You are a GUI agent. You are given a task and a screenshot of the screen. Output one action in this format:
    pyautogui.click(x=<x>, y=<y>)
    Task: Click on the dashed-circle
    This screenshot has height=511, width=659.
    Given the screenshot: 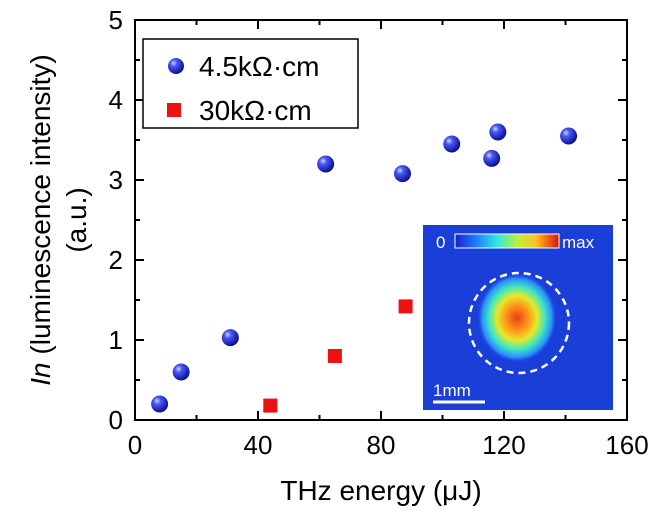 What is the action you would take?
    pyautogui.click(x=519, y=323)
    